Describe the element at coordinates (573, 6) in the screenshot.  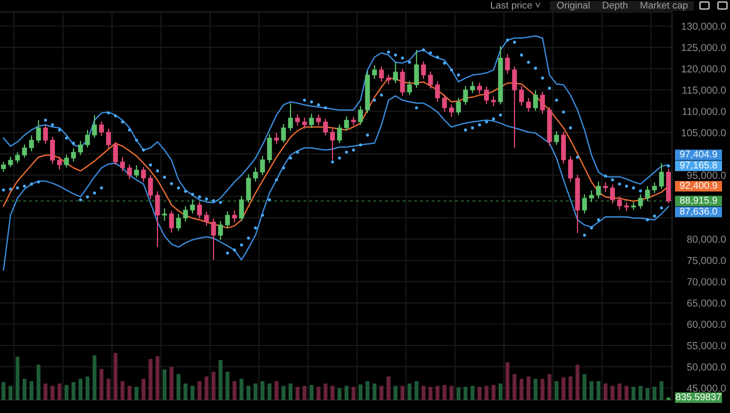
I see `text: Original` at that location.